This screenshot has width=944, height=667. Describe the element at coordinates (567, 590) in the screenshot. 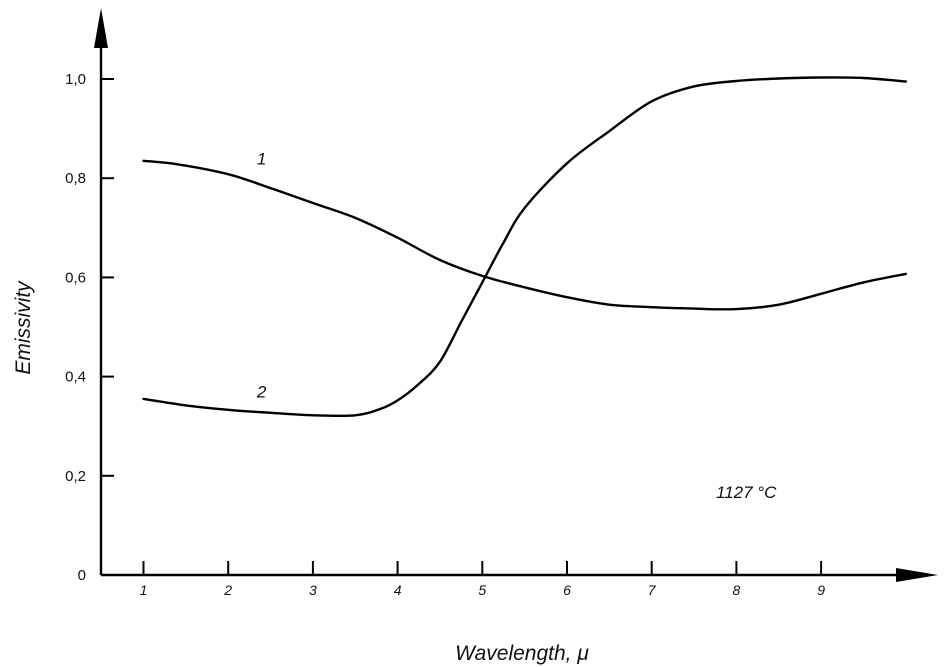

I see `x-tick-label: 6` at that location.